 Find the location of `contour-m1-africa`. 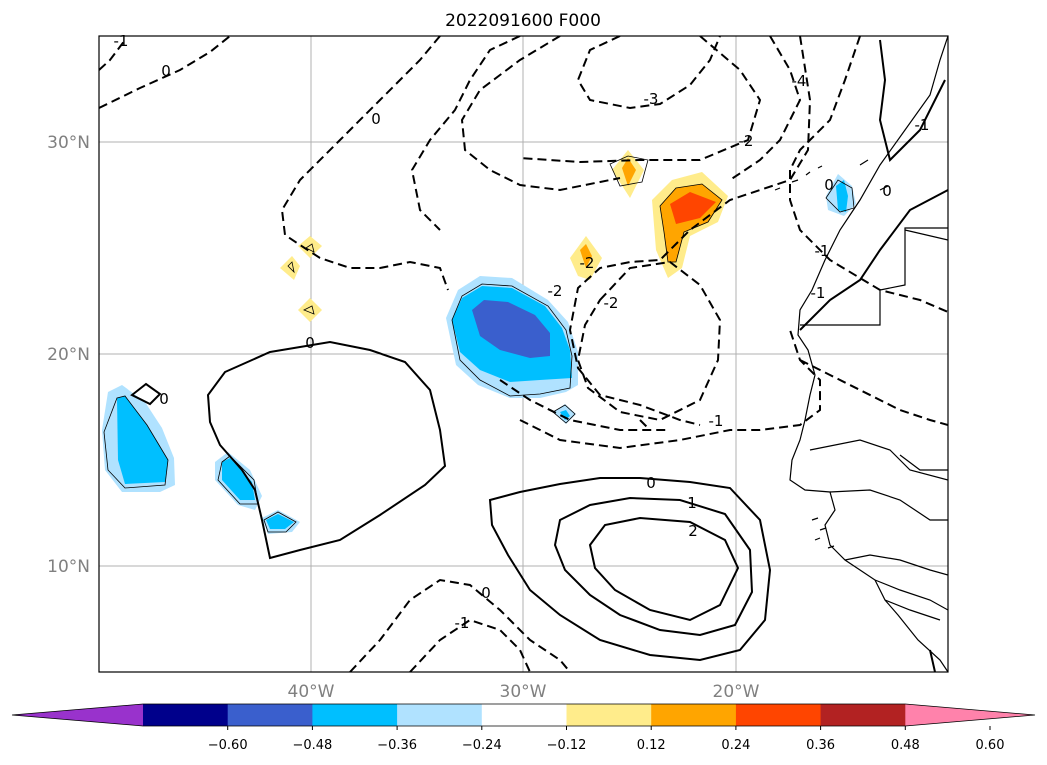

contour-m1-africa is located at coordinates (873, 392).